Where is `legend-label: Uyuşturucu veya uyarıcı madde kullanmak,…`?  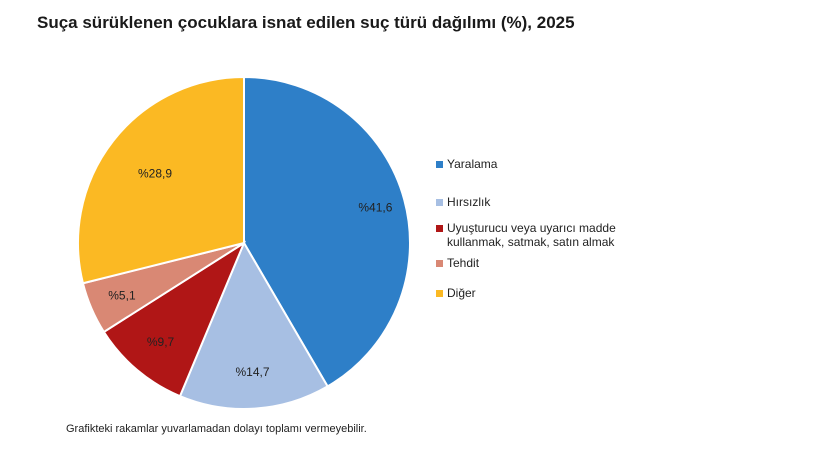 legend-label: Uyuşturucu veya uyarıcı madde kullanmak,… is located at coordinates (531, 235).